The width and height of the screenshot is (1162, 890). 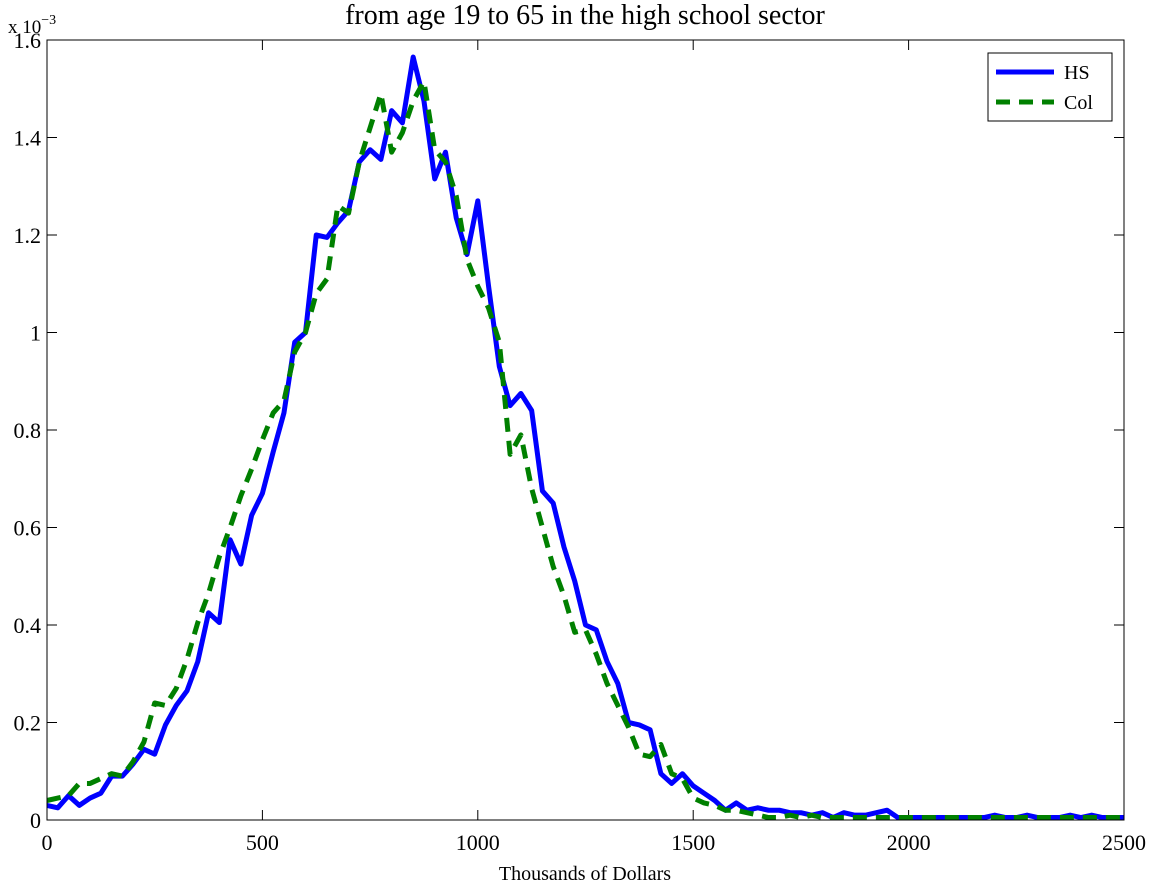 I want to click on y-multiplier-exponent: −3, so click(x=48, y=20).